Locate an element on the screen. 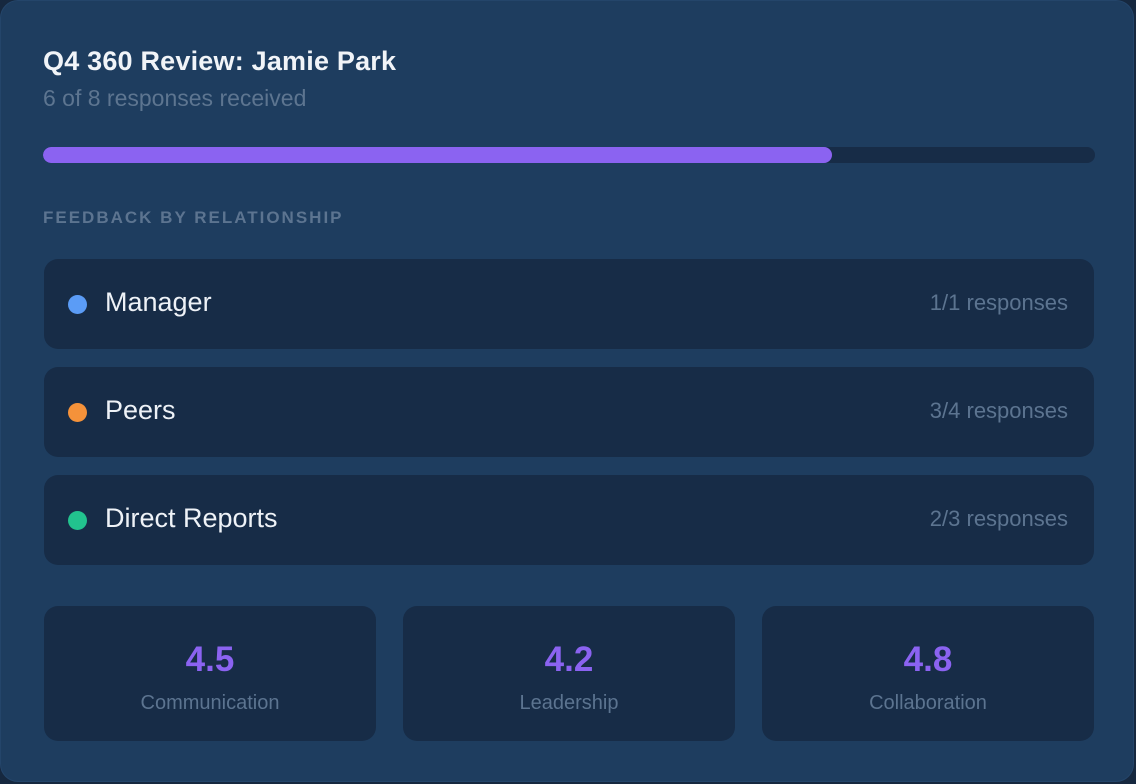 The width and height of the screenshot is (1136, 784). metric-card-leadership: 4.2 Leadership is located at coordinates (569, 673).